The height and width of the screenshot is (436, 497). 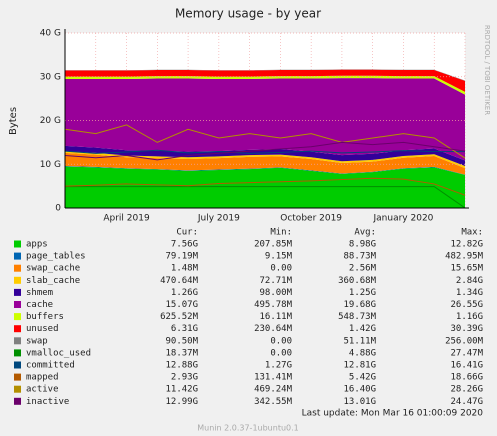 What do you see at coordinates (278, 366) in the screenshot?
I see `stat-value: 1.27G` at bounding box center [278, 366].